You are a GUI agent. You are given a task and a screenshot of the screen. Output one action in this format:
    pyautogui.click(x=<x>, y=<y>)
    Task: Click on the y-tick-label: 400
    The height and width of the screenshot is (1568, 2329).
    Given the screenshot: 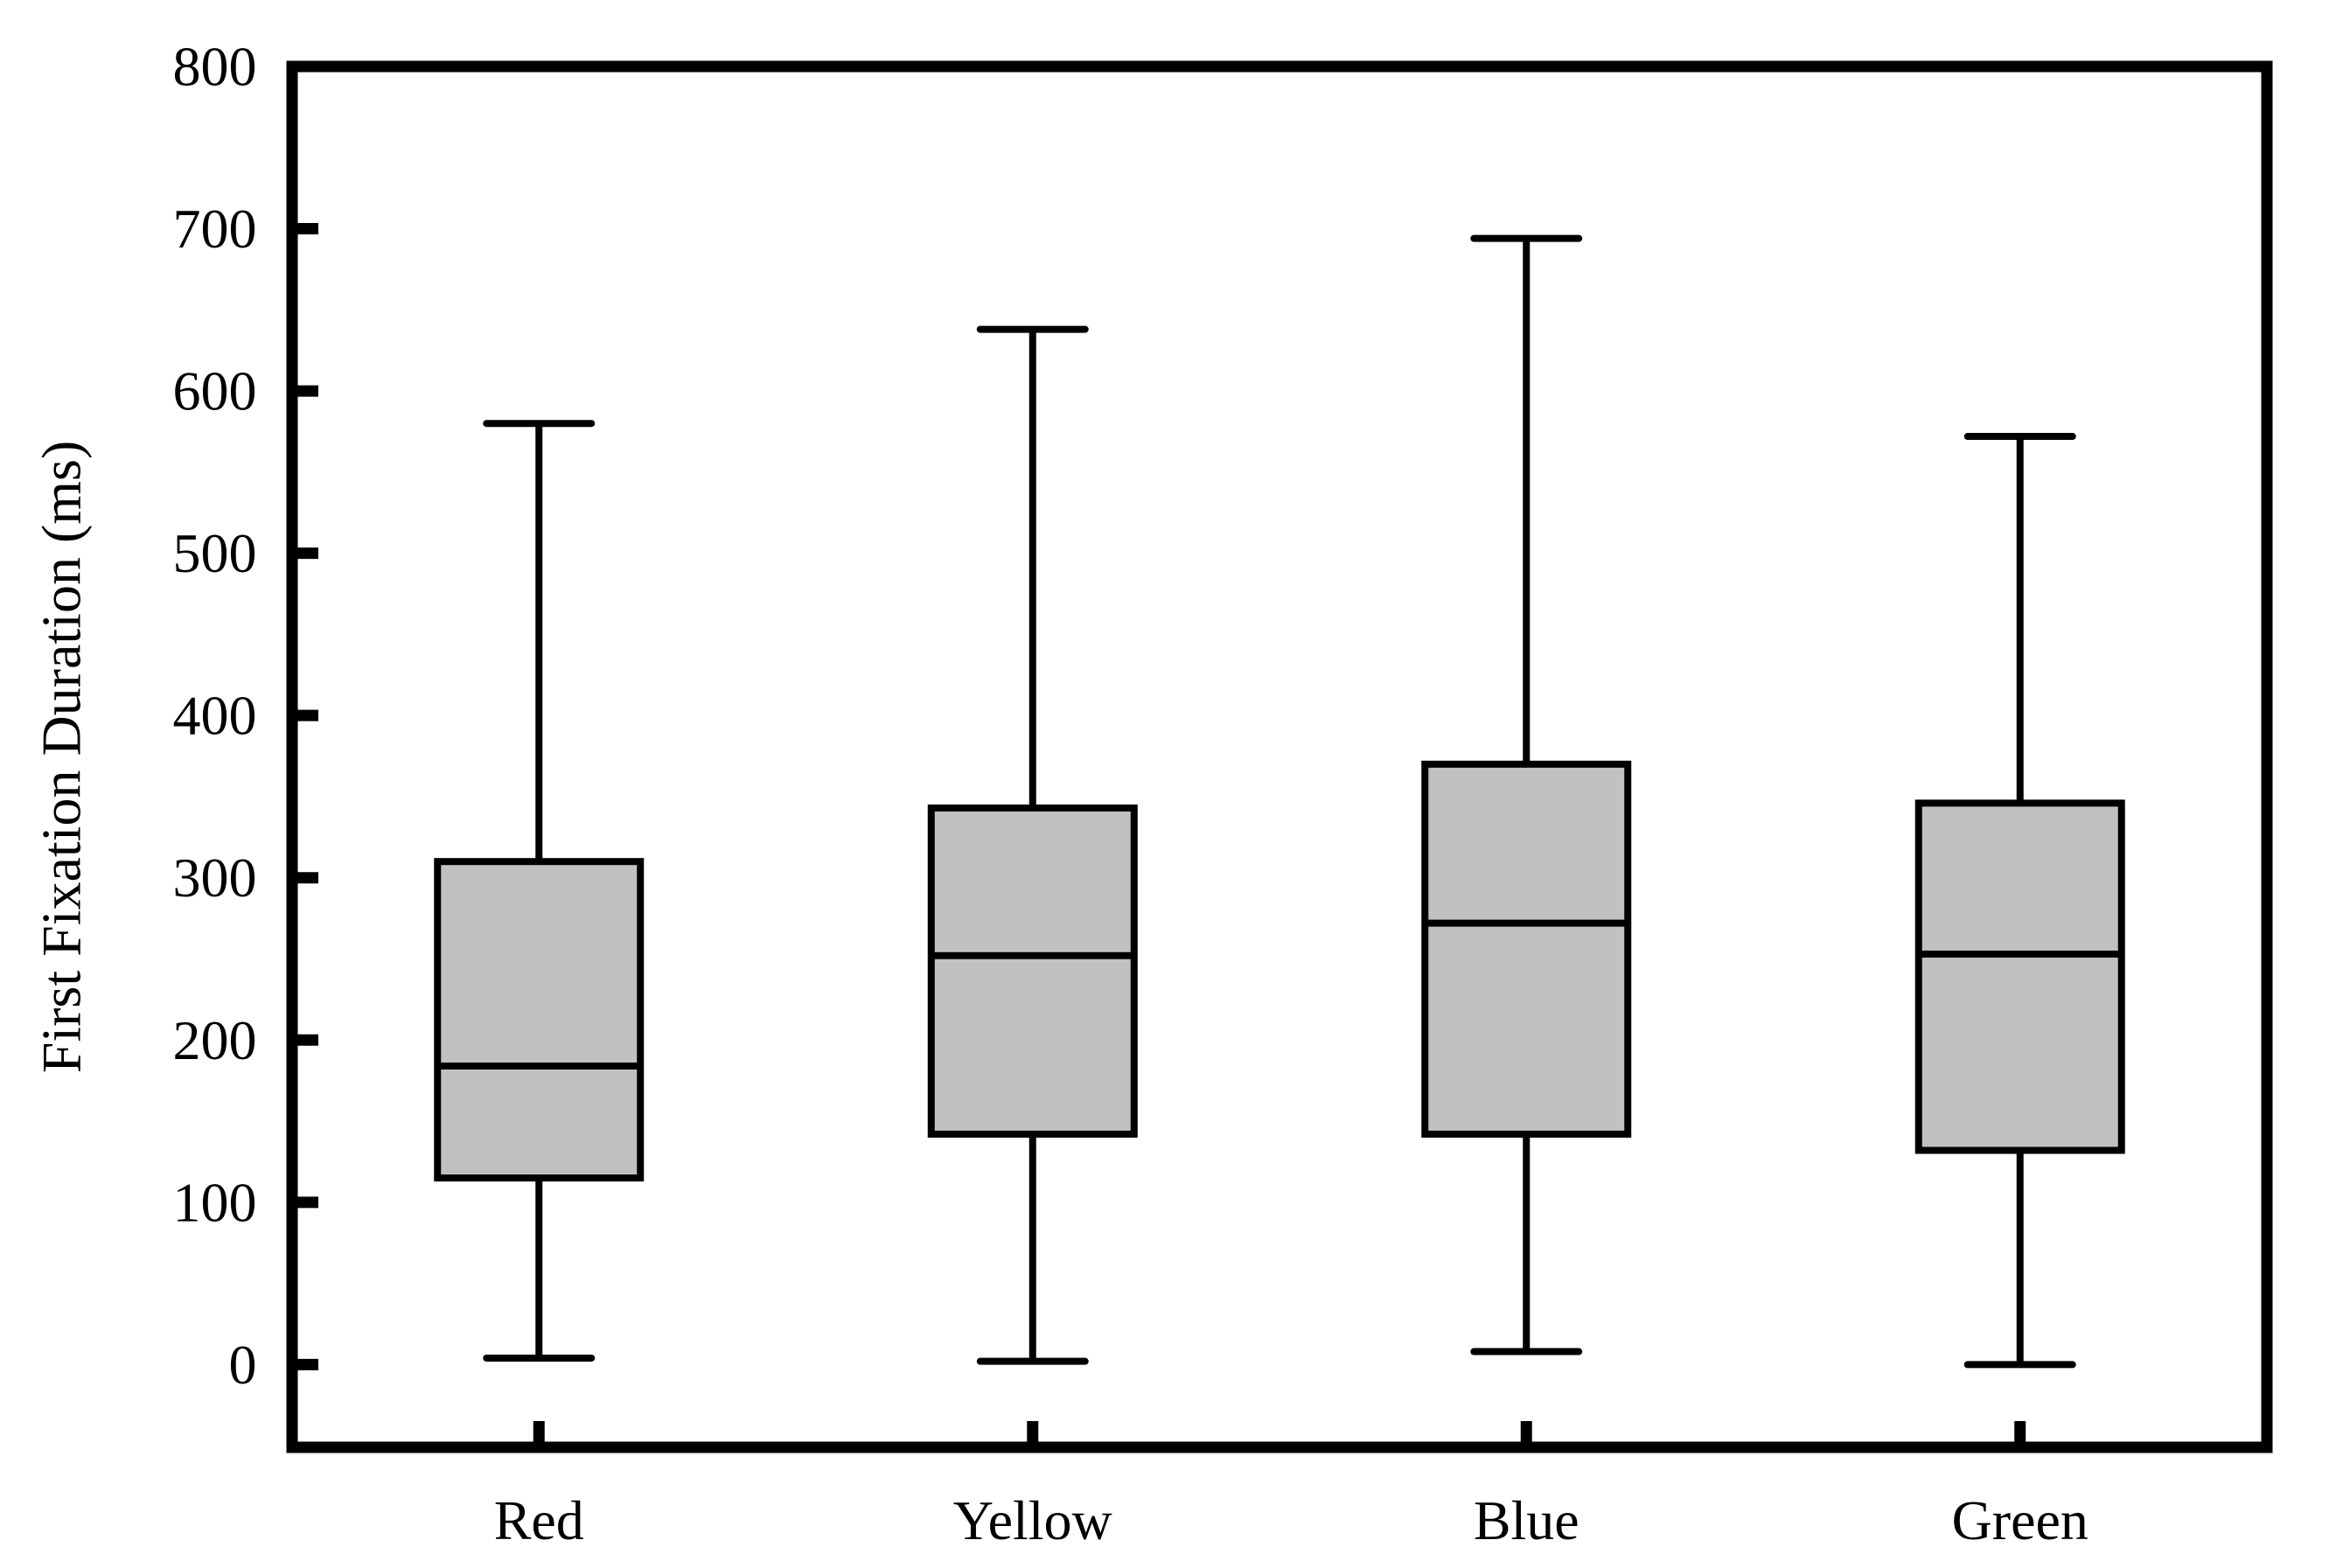 What is the action you would take?
    pyautogui.click(x=215, y=716)
    